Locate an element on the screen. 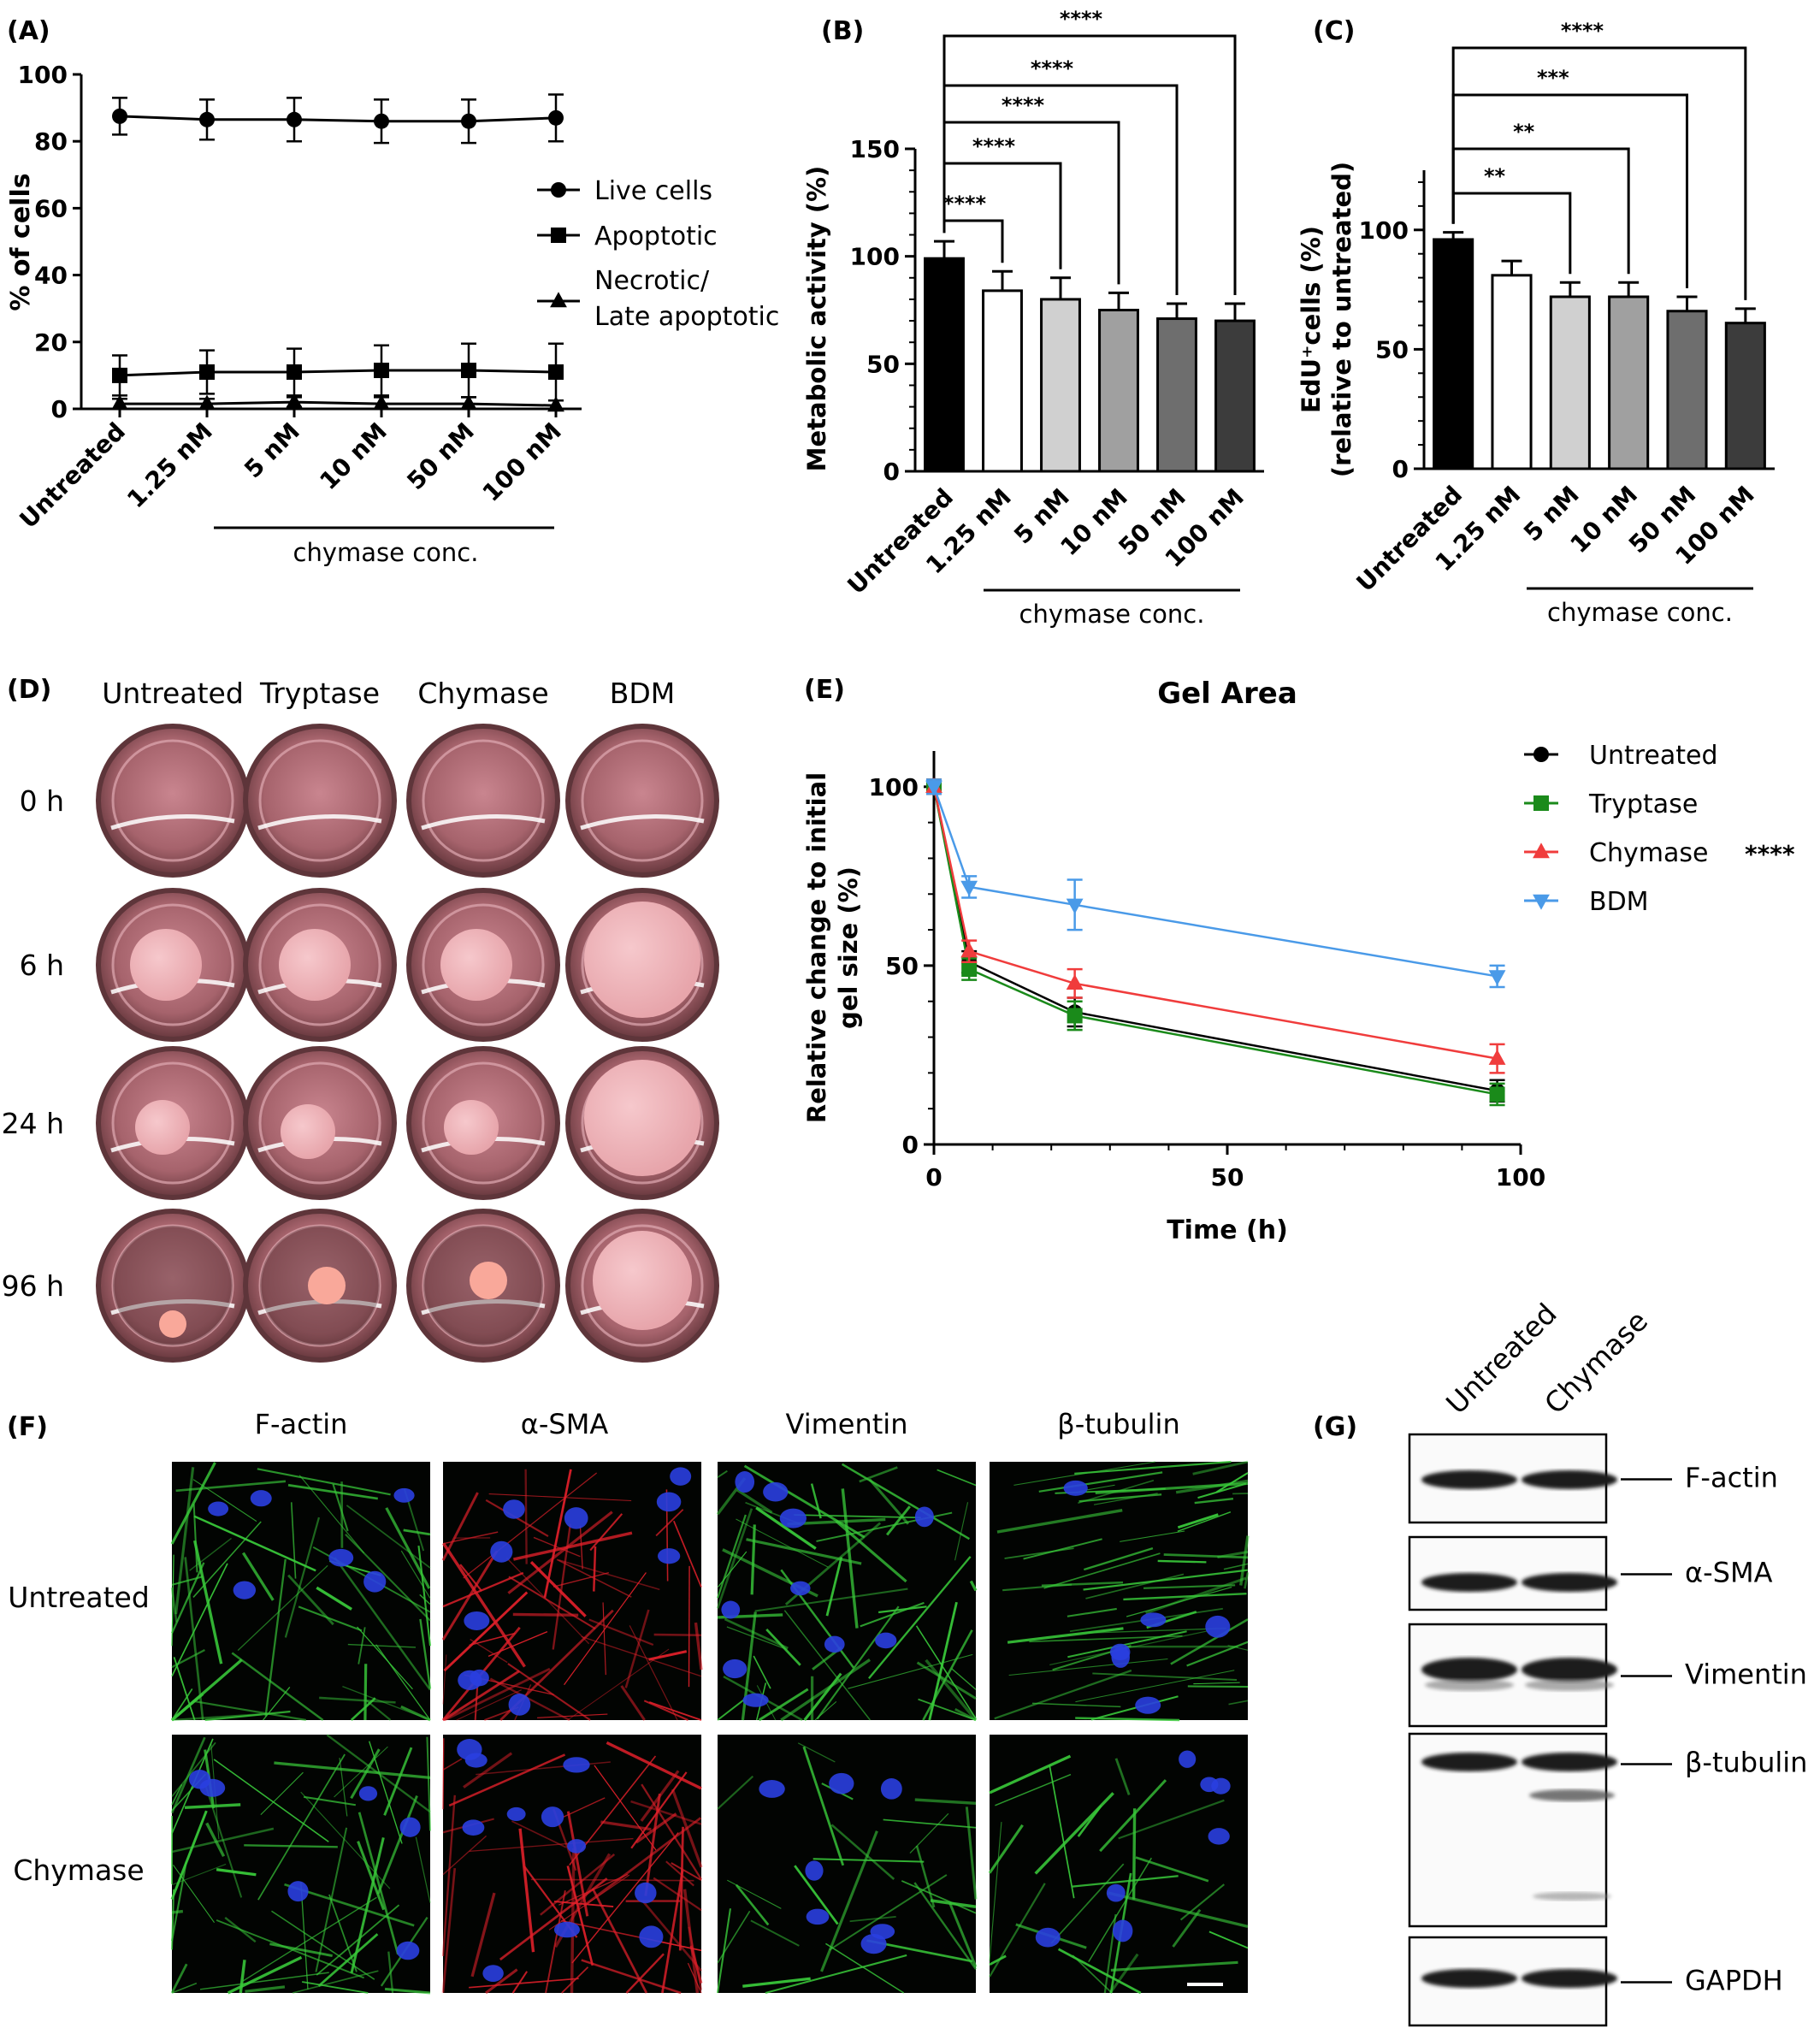  column-label: BDM is located at coordinates (643, 693).